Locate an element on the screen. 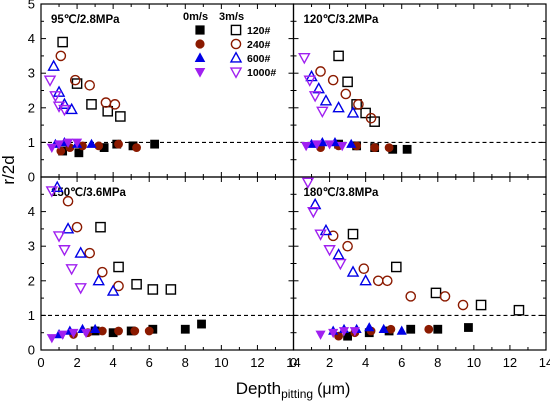 Image resolution: width=550 pixels, height=405 pixels. legend-label: 240# is located at coordinates (259, 45).